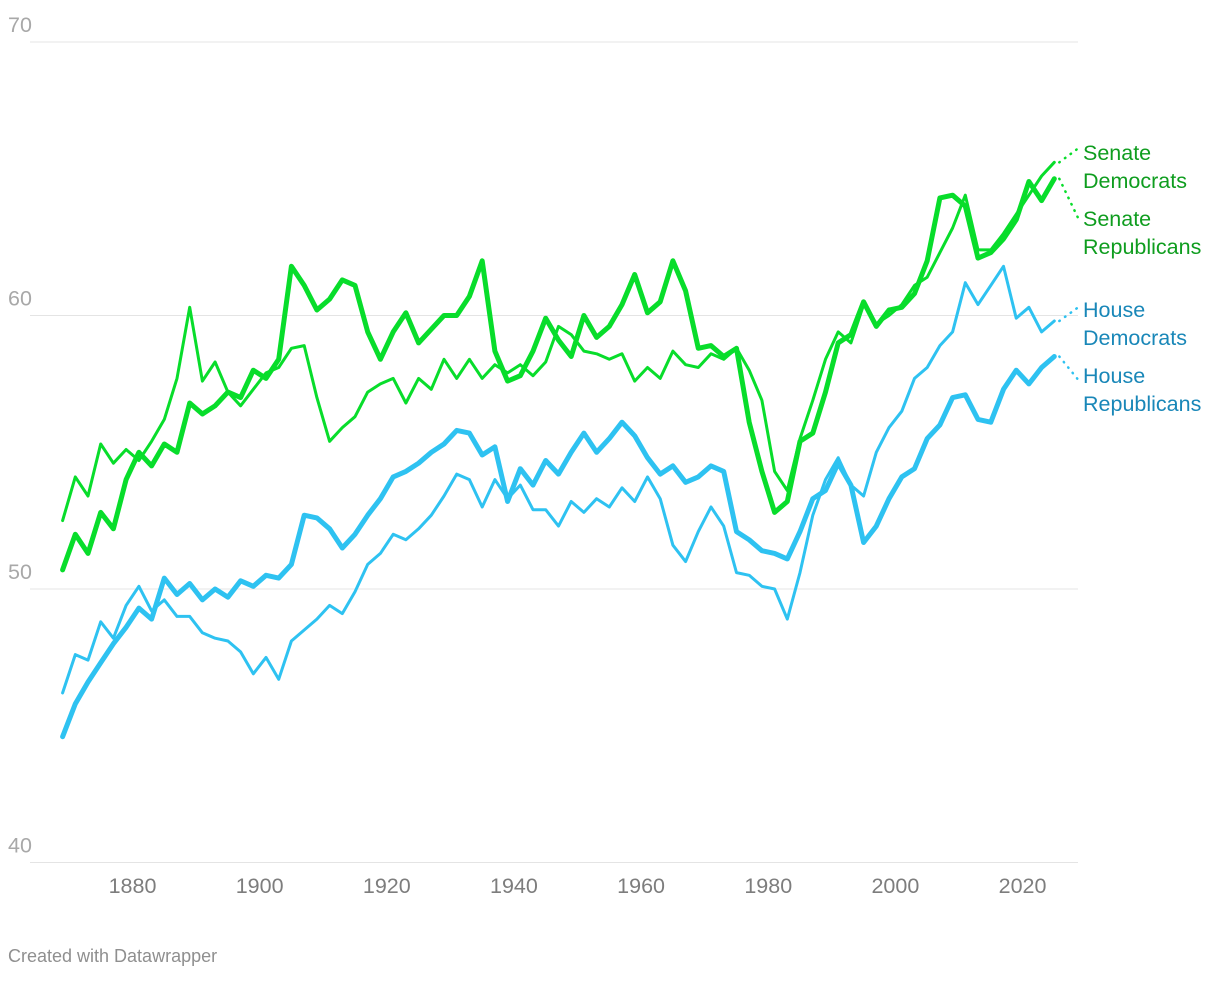 The image size is (1220, 982). I want to click on x-tick-label-1880: 1880, so click(133, 886).